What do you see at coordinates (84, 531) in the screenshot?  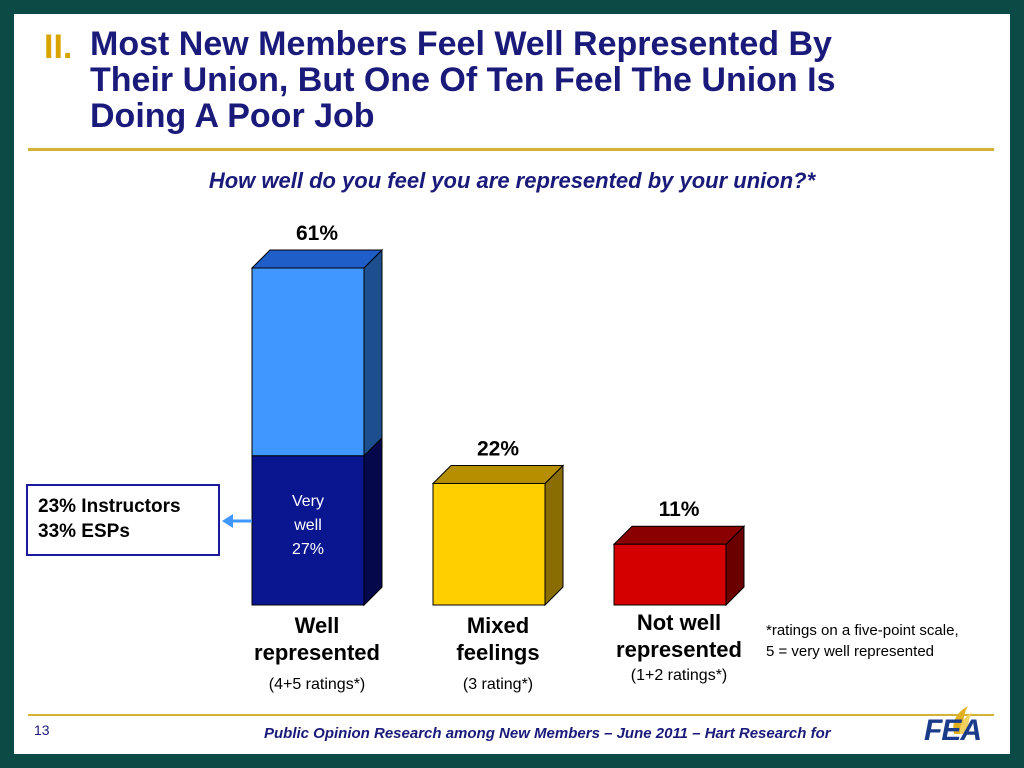 I see `callout-line: 33% ESPs` at bounding box center [84, 531].